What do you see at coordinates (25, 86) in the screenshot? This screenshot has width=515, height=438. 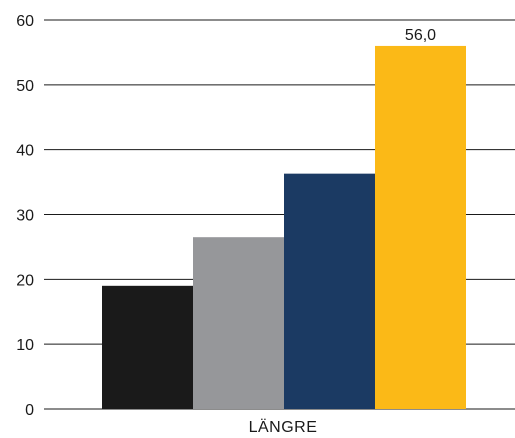 I see `y-tick-label: 50` at bounding box center [25, 86].